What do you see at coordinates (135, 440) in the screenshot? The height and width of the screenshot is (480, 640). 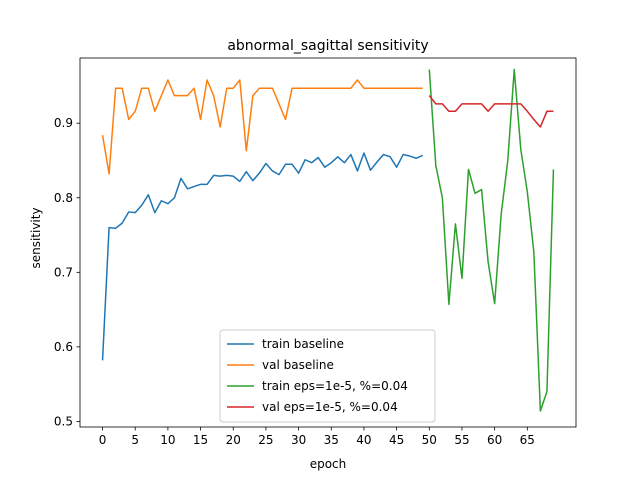 I see `x-tick-label: 5` at bounding box center [135, 440].